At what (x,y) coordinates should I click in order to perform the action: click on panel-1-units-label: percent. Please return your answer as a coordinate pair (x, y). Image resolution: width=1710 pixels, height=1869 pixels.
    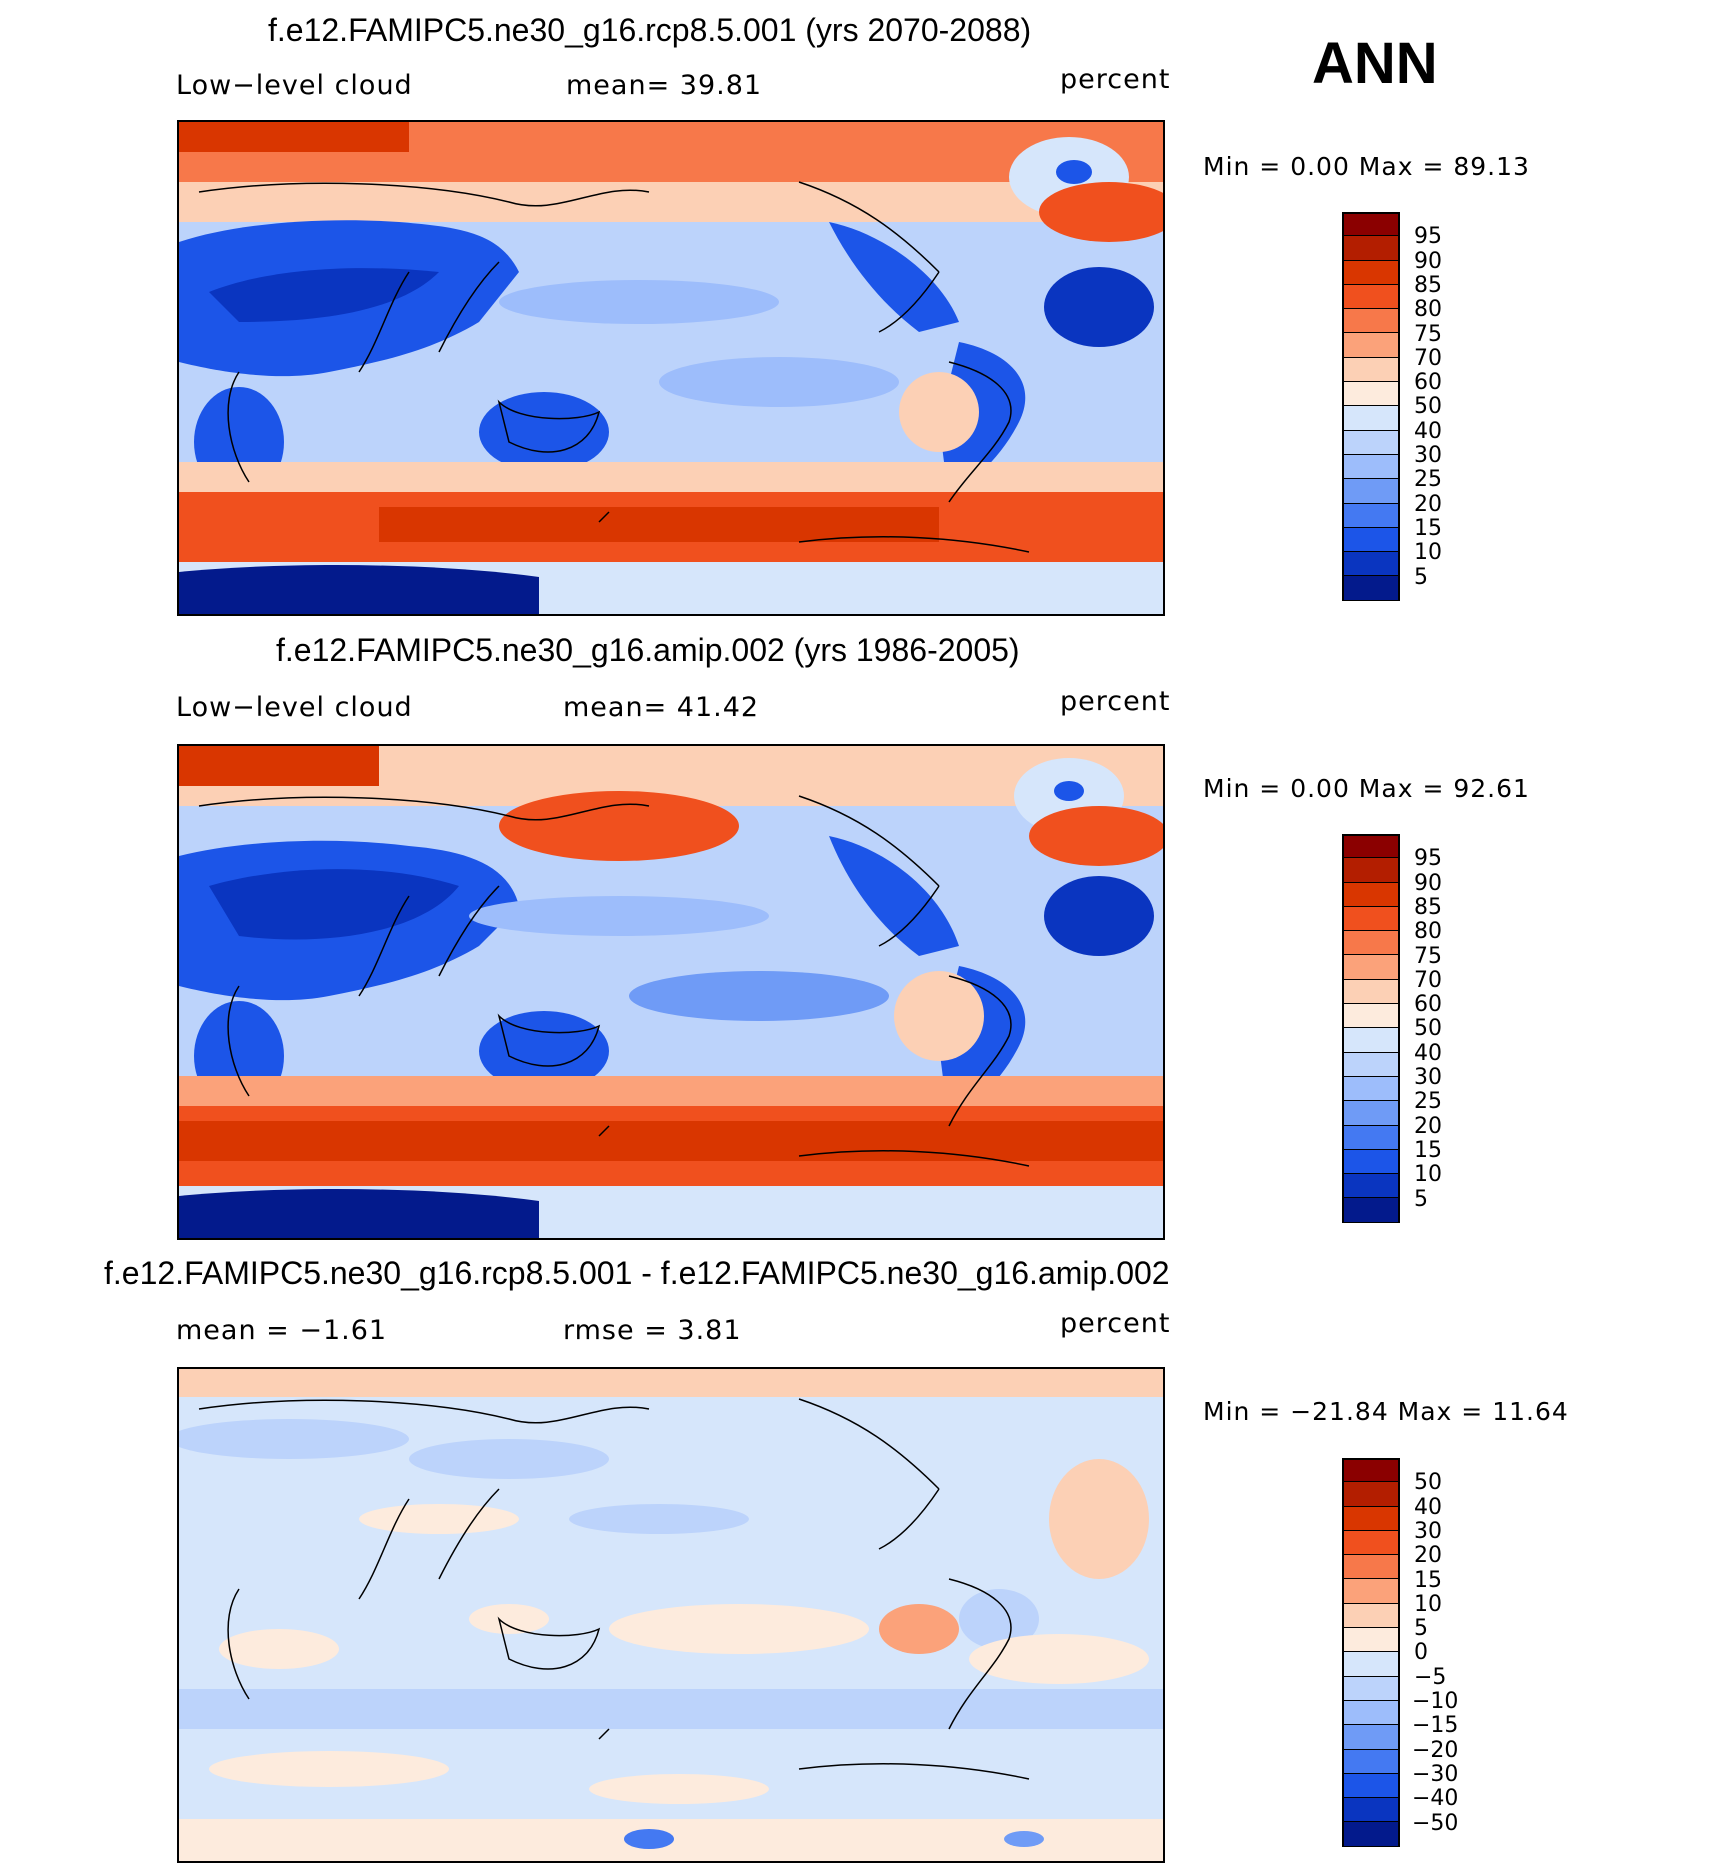
    Looking at the image, I should click on (1115, 79).